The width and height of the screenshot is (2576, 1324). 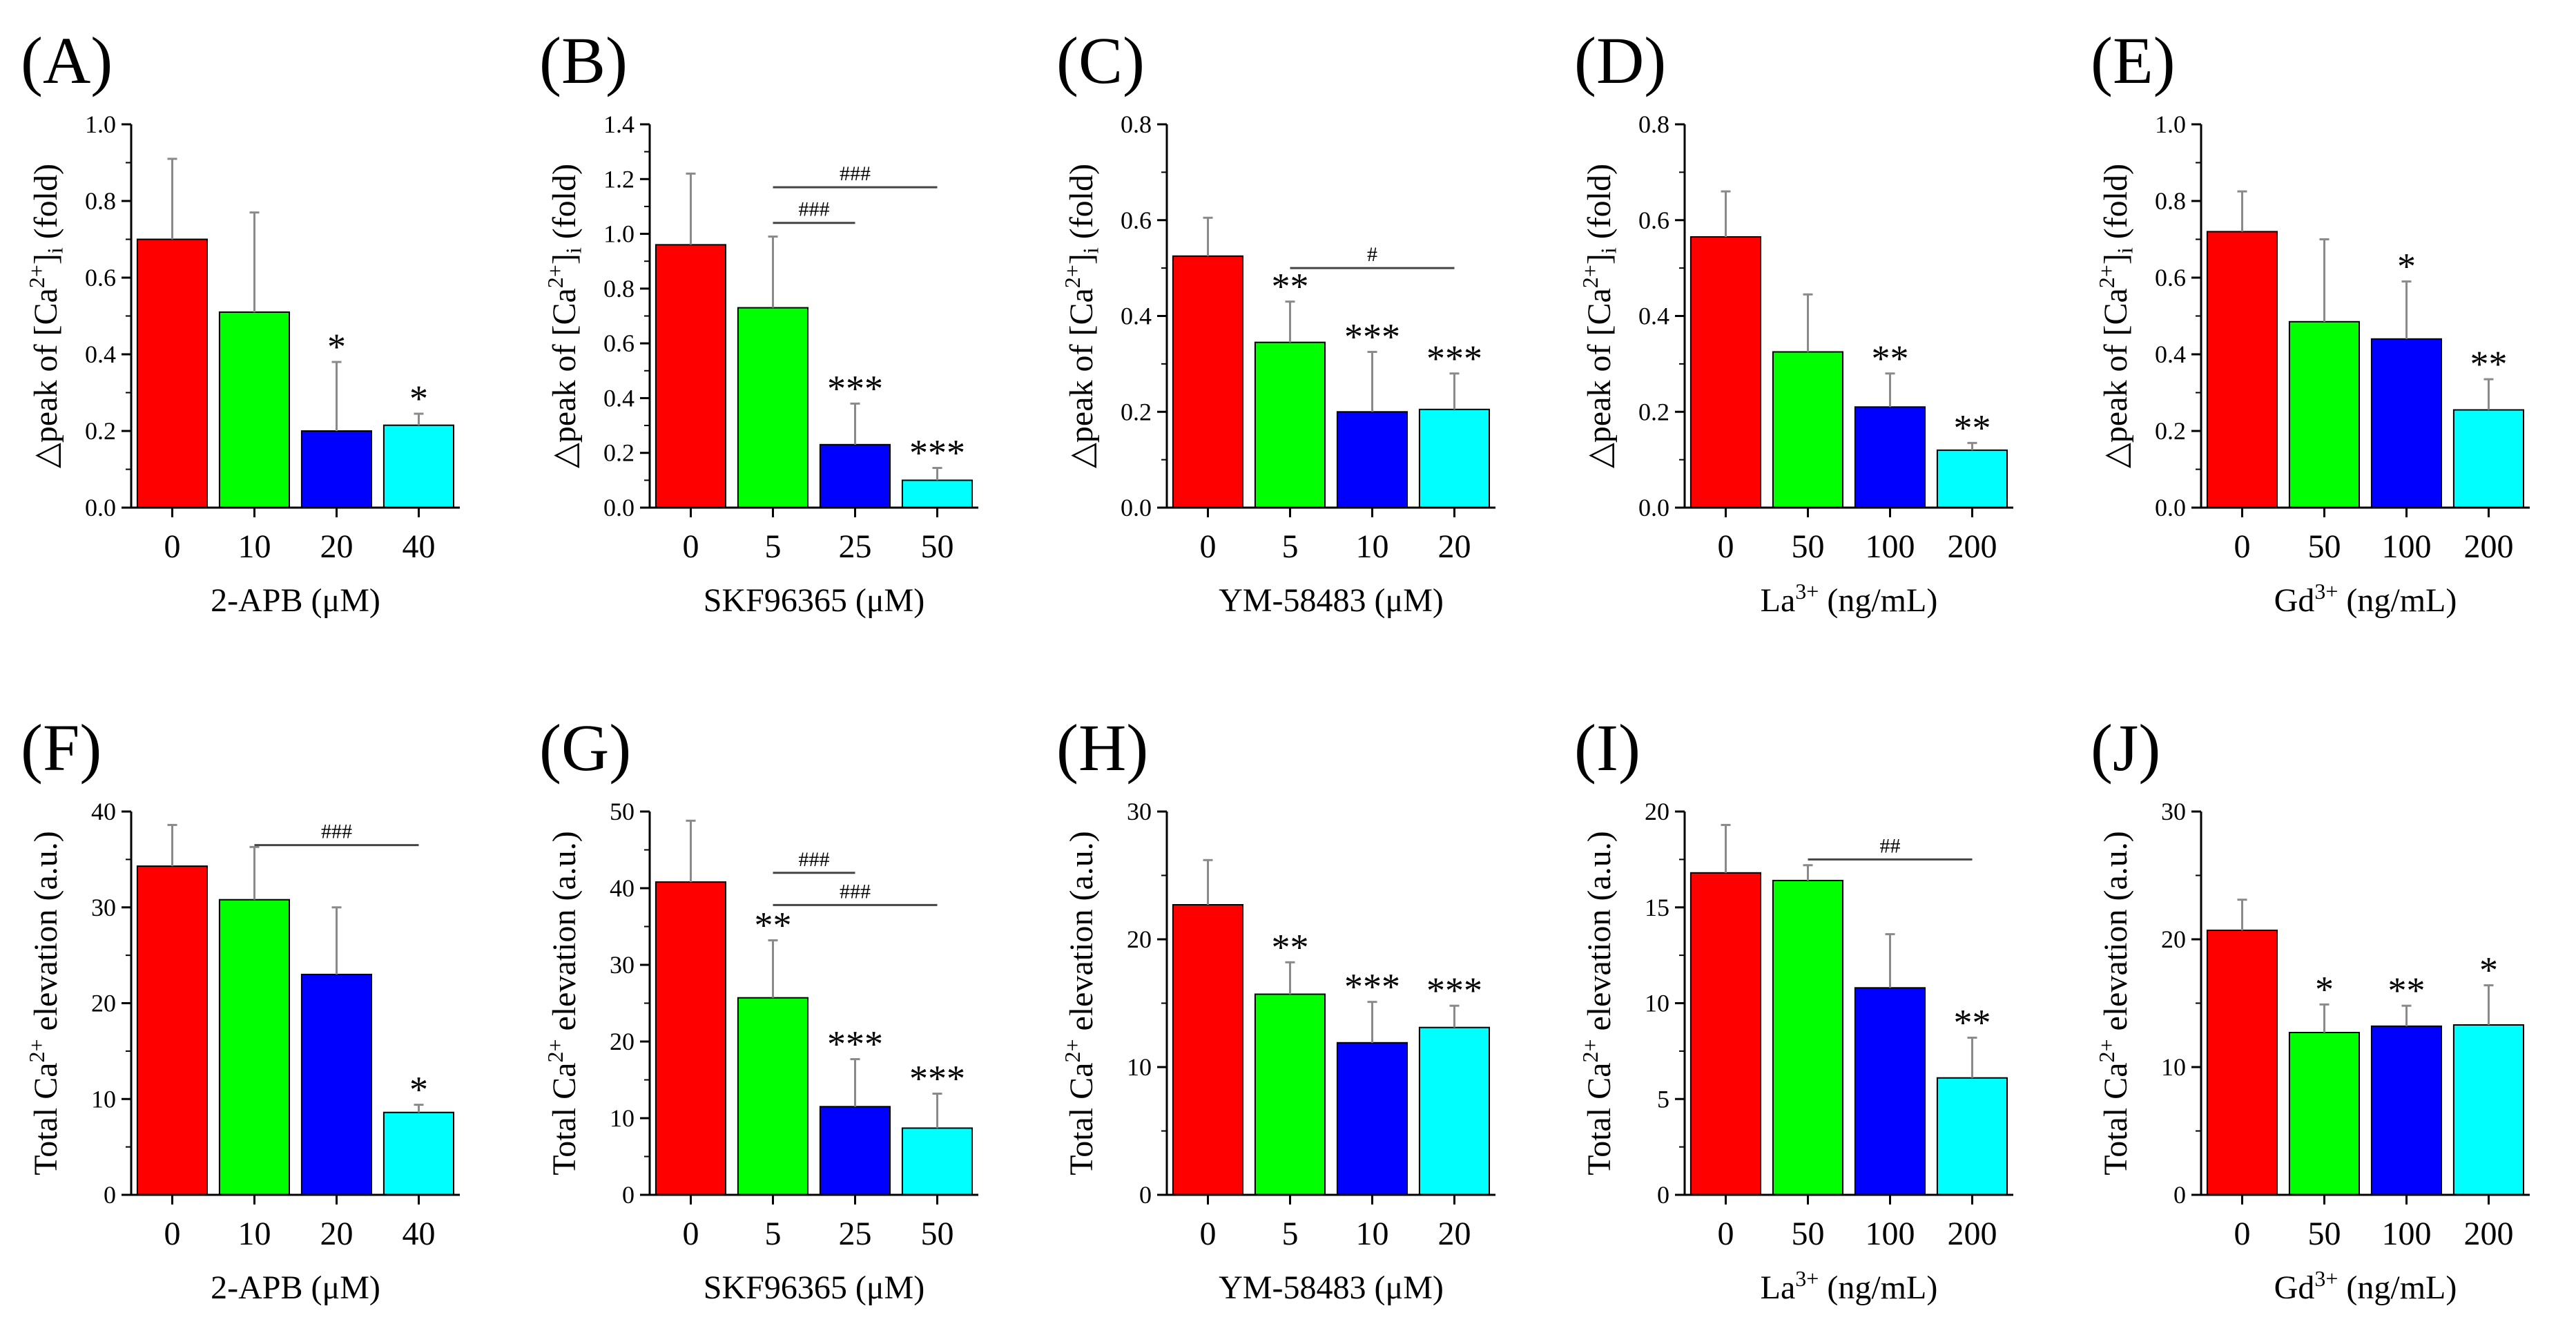 I want to click on label-part: La, so click(x=1779, y=1288).